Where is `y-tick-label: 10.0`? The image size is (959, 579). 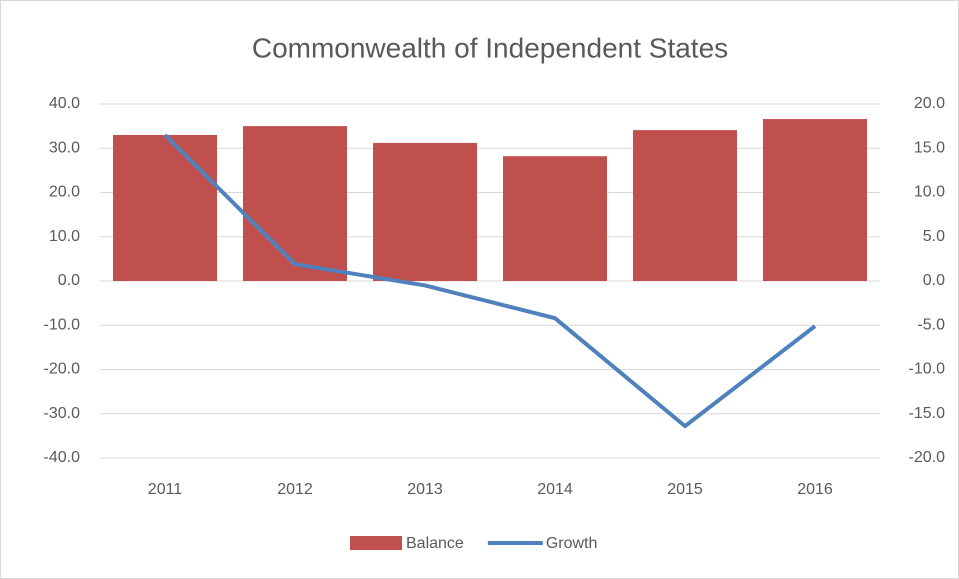 y-tick-label: 10.0 is located at coordinates (64, 236).